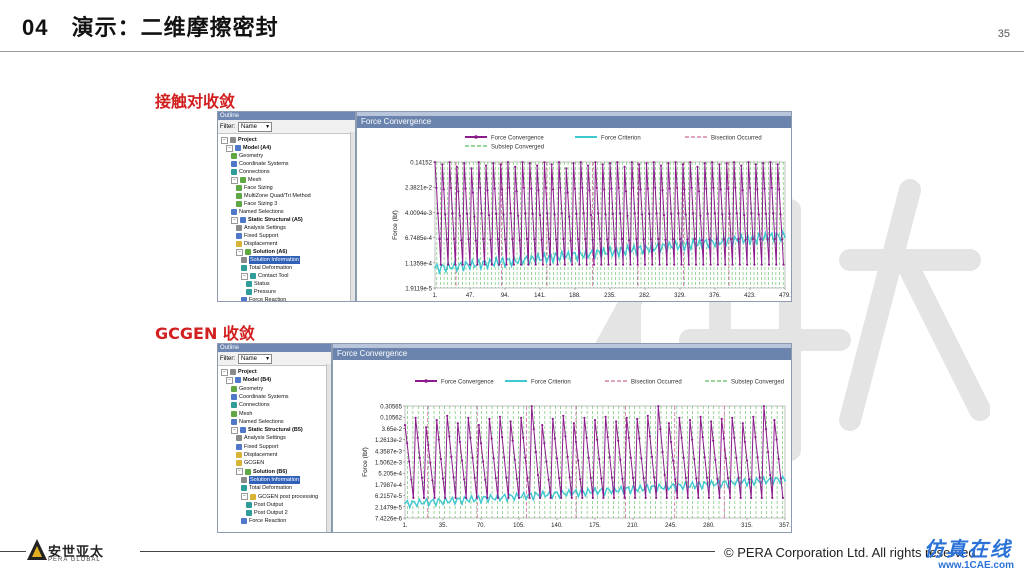  What do you see at coordinates (239, 438) in the screenshot?
I see `analysis-settings-icon` at bounding box center [239, 438].